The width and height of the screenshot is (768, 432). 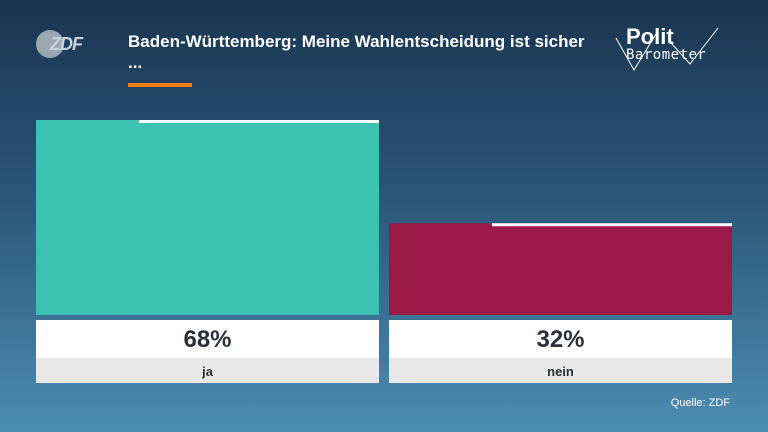 I want to click on checkmark-icon, so click(x=667, y=49).